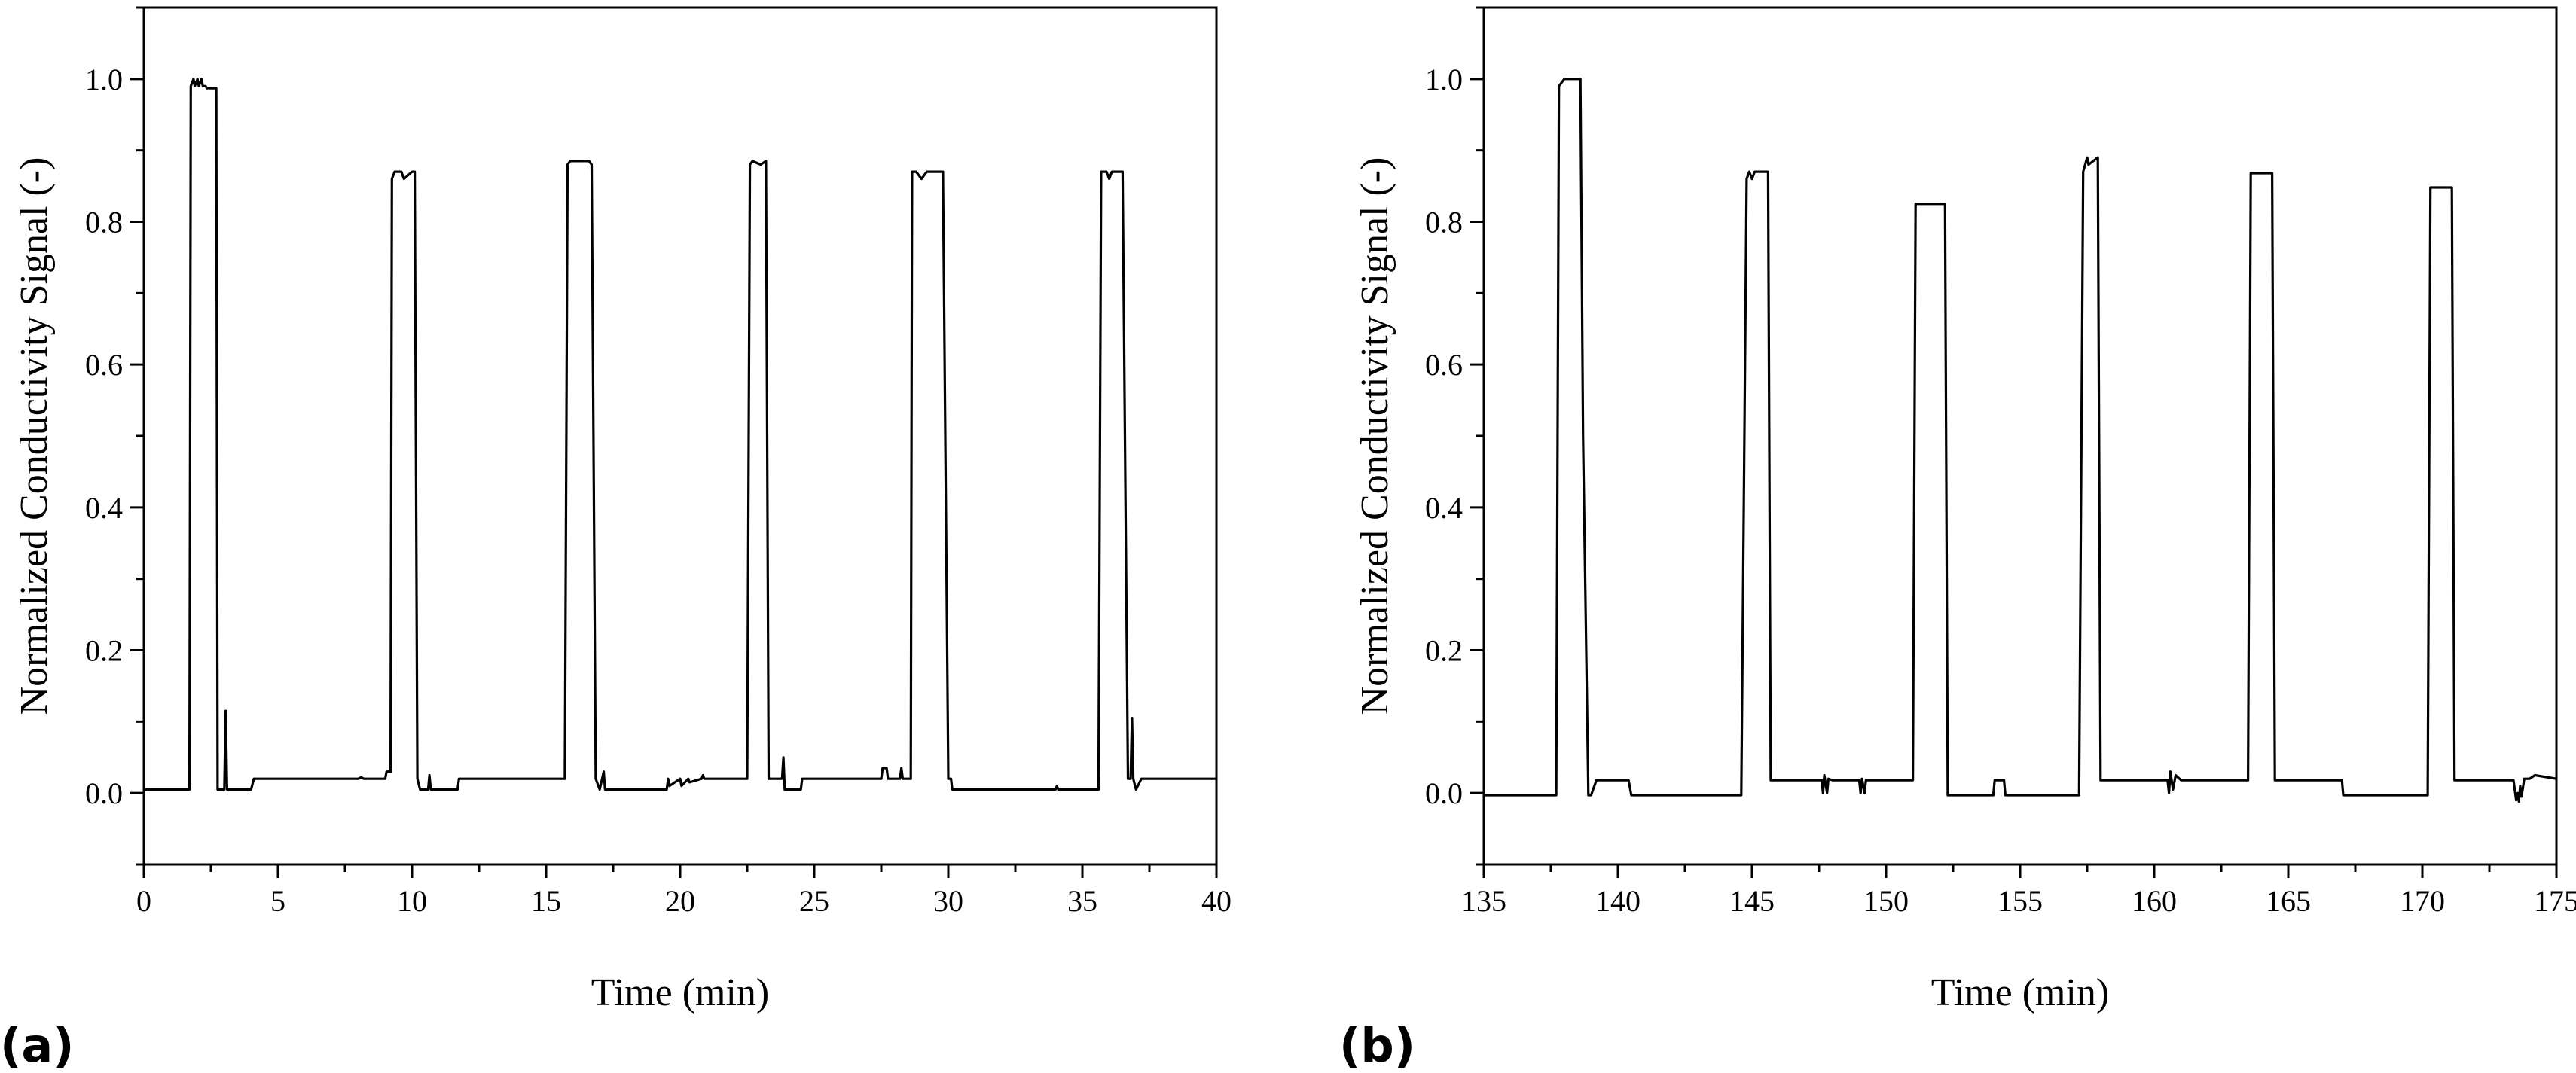  What do you see at coordinates (37, 1045) in the screenshot?
I see `panel-label-a: (a)` at bounding box center [37, 1045].